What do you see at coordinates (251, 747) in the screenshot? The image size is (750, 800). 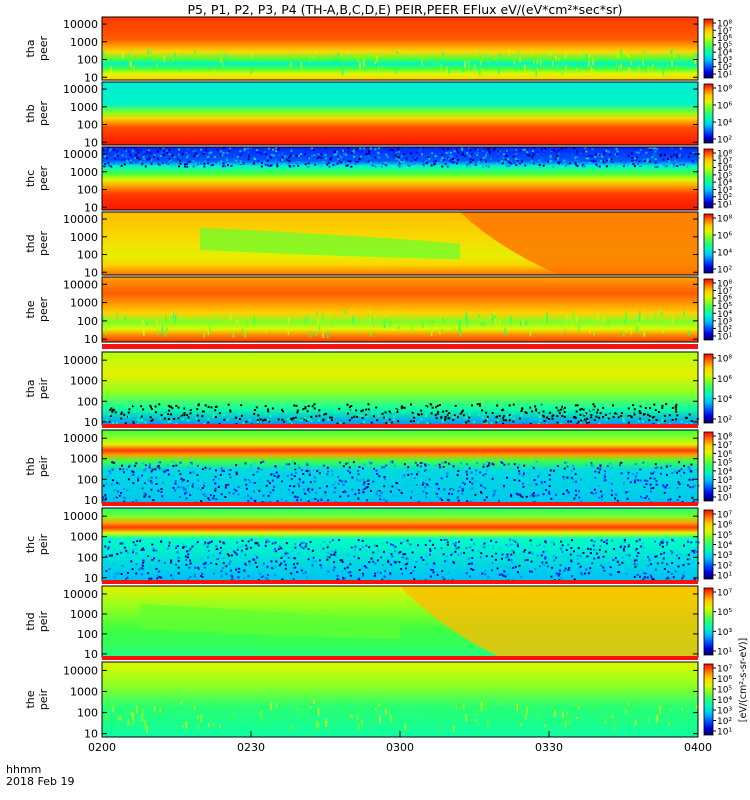 I see `x-tick-label: 0230` at bounding box center [251, 747].